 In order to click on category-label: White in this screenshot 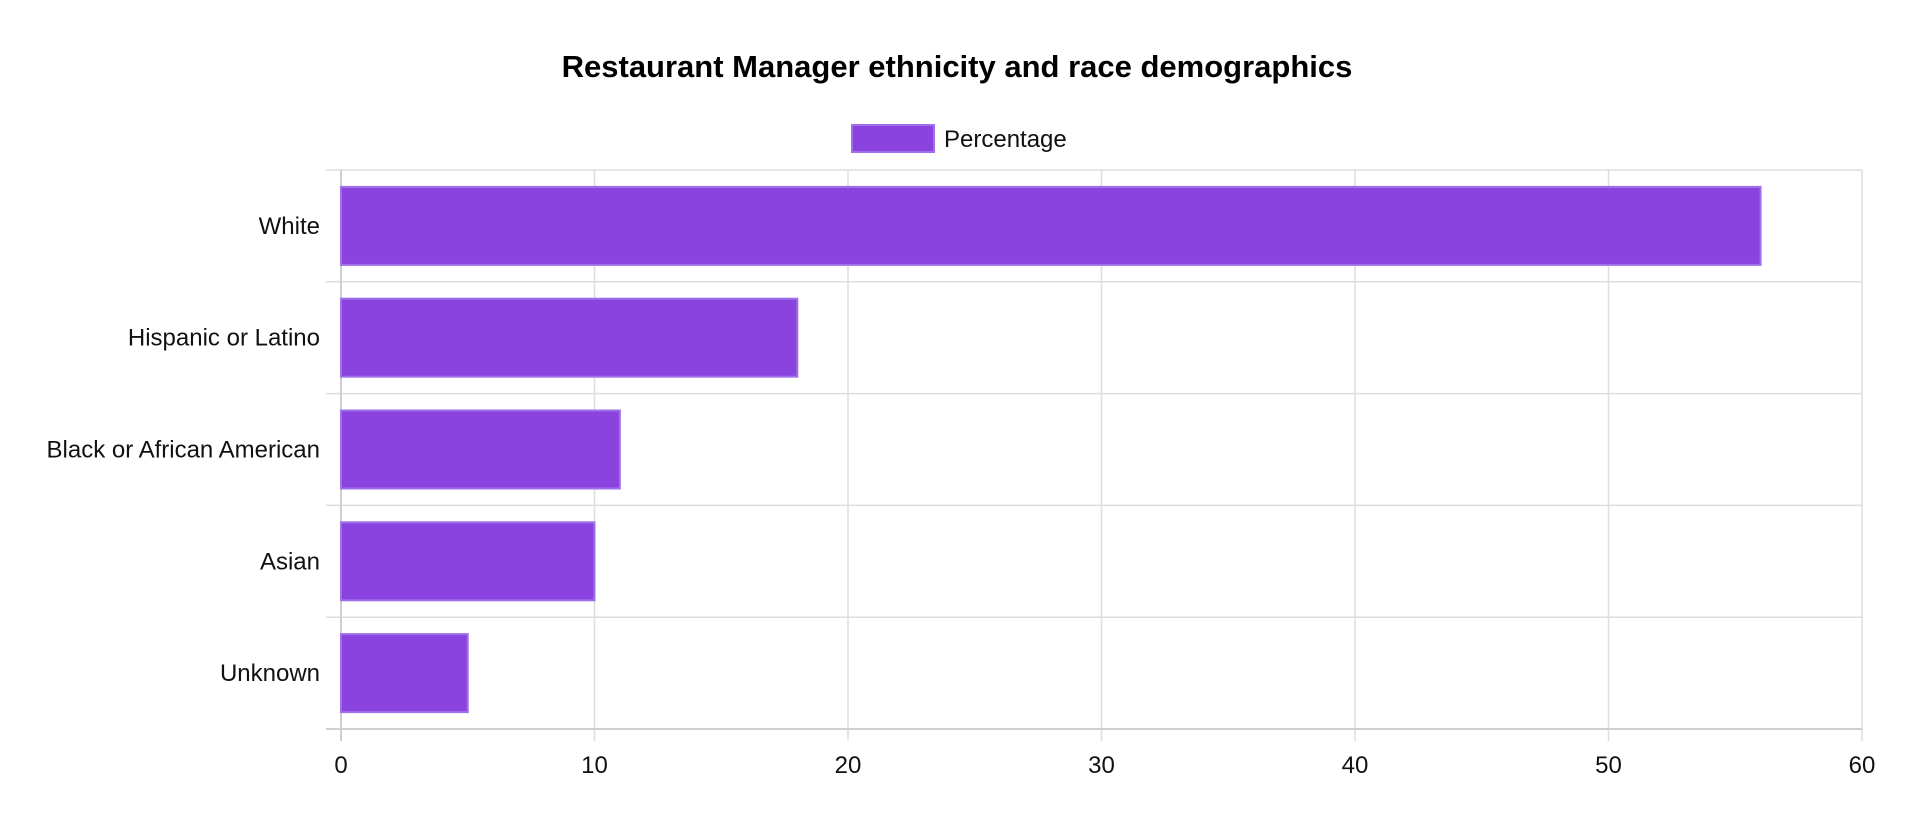, I will do `click(289, 226)`.